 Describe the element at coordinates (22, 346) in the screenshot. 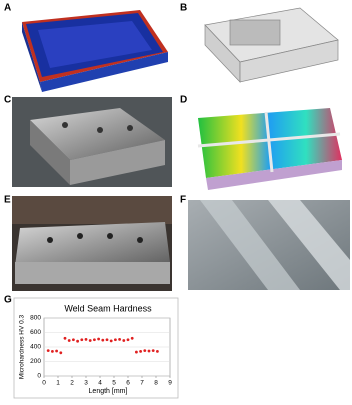

I see `y-axis-label: Microhardness HV 0.3` at that location.